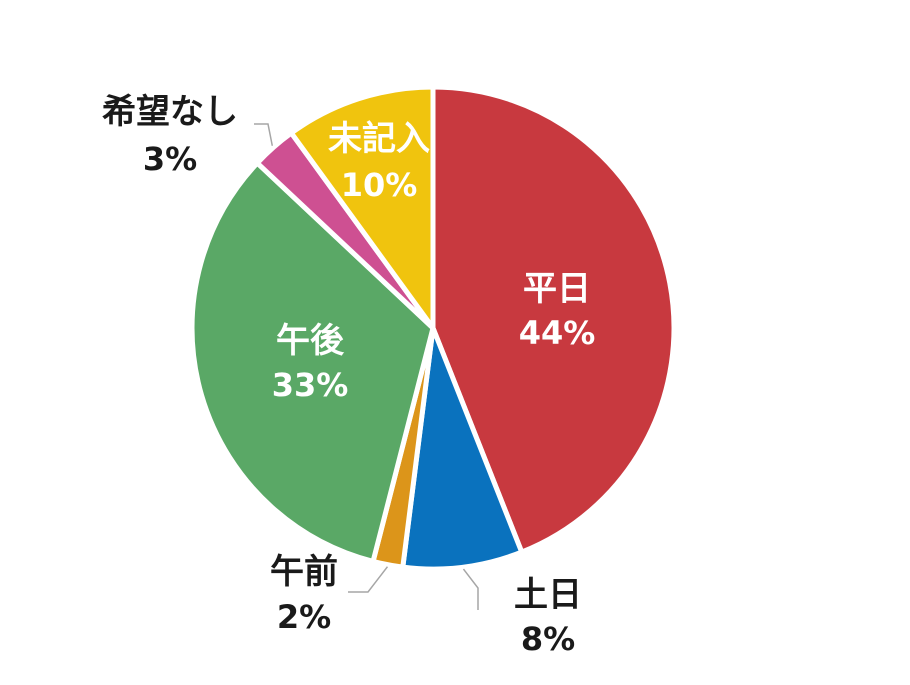  What do you see at coordinates (362, 207) in the screenshot?
I see `pie-slice-unanswered` at bounding box center [362, 207].